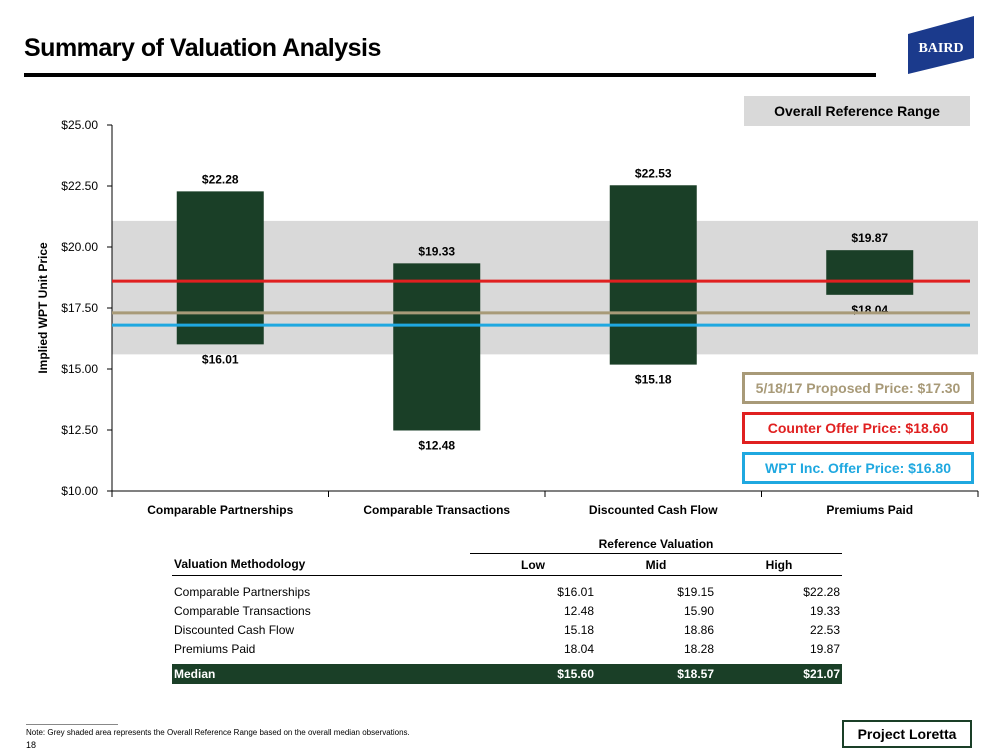 The width and height of the screenshot is (1000, 751). Describe the element at coordinates (578, 629) in the screenshot. I see `row-low: 15.18` at that location.